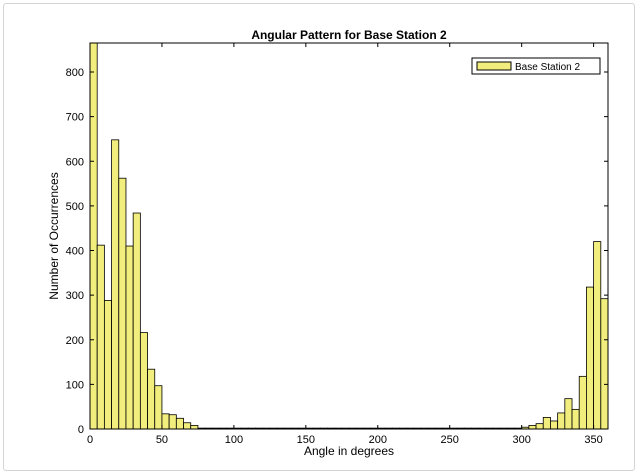 This screenshot has height=476, width=640. Describe the element at coordinates (75, 341) in the screenshot. I see `y-tick-label: 200` at that location.